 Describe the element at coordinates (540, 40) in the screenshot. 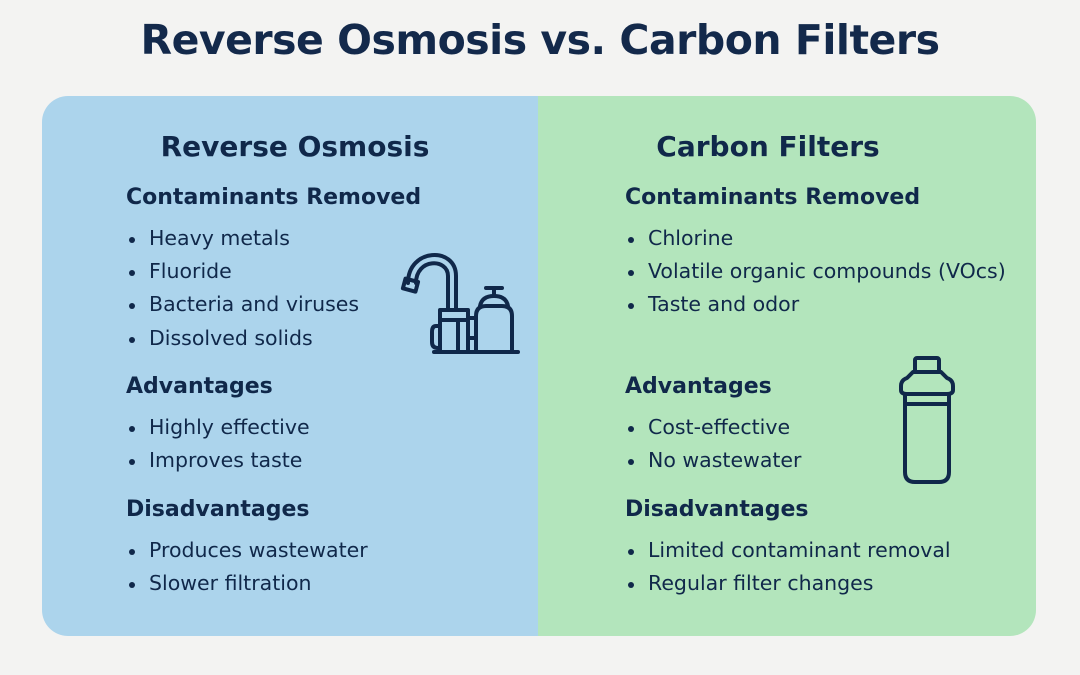

I see `page-title: Reverse Osmosis vs. Carbon Filters` at that location.